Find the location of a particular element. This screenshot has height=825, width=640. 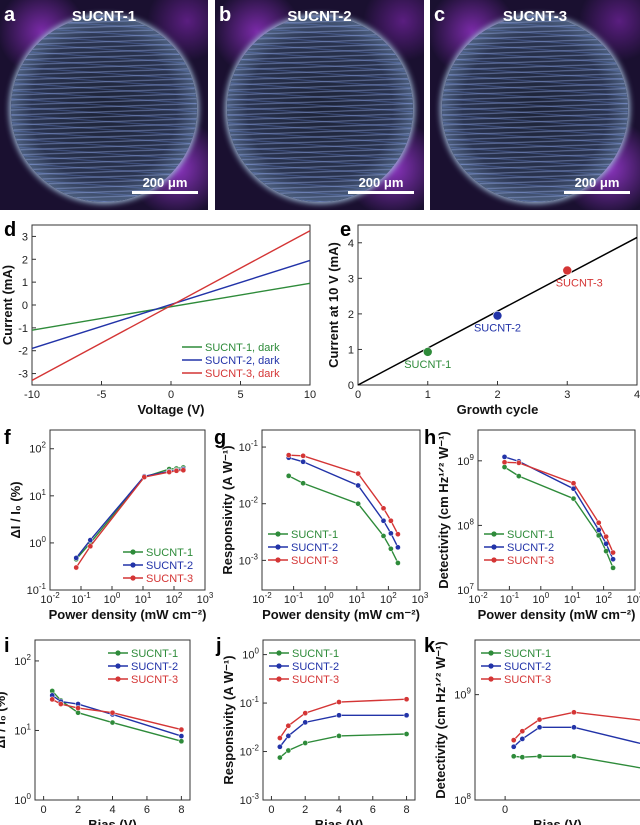

x-axis-label: Growth cycle is located at coordinates (498, 409).